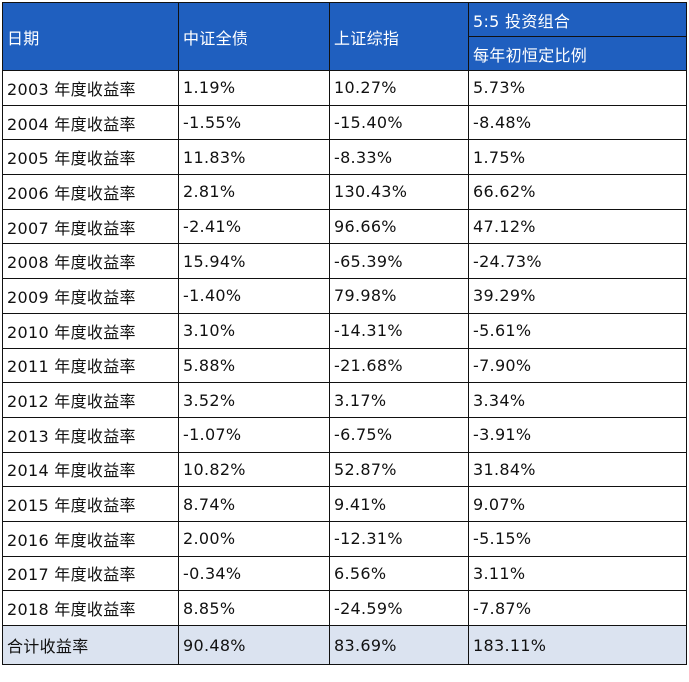 The width and height of the screenshot is (689, 682). I want to click on table-row: 2015 年度收益率 8.74% 9.41% 9.07%, so click(344, 504).